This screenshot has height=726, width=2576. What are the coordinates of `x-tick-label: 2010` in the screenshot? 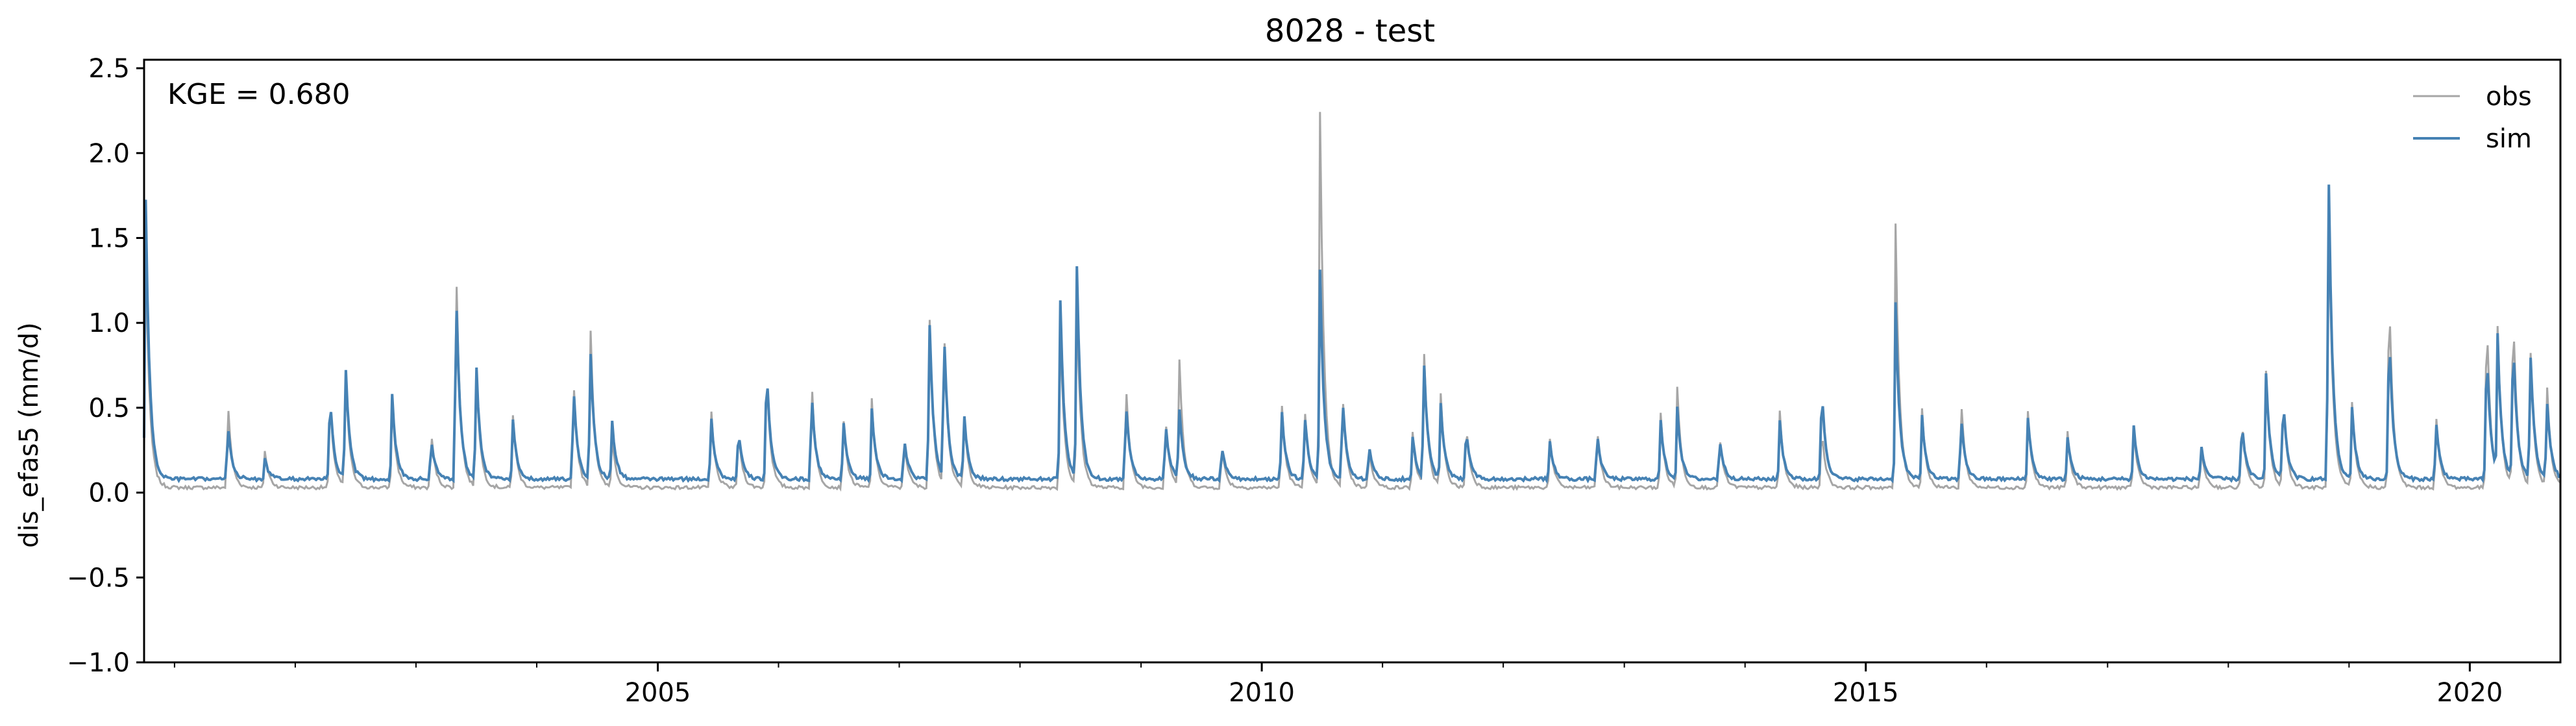 It's located at (1262, 693).